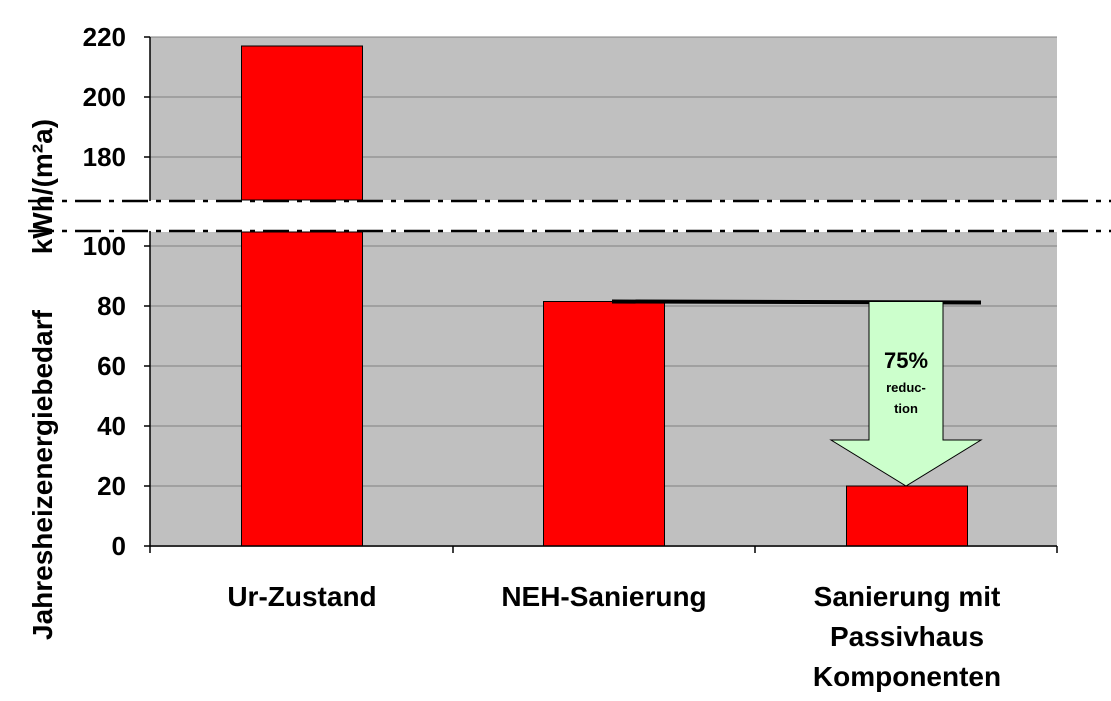 This screenshot has height=701, width=1111. What do you see at coordinates (104, 246) in the screenshot?
I see `y-tick-label: 100` at bounding box center [104, 246].